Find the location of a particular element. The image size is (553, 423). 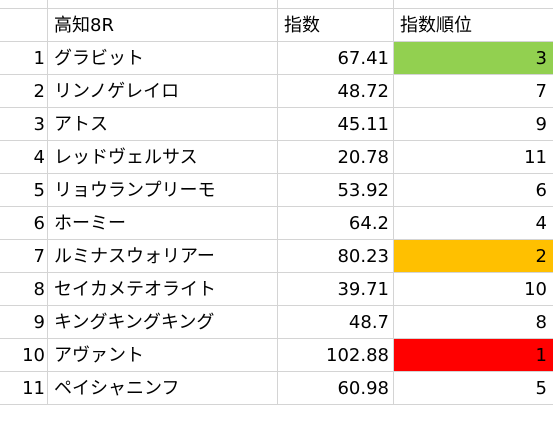

horse-name-cell: ペイシャニンフ is located at coordinates (163, 388).